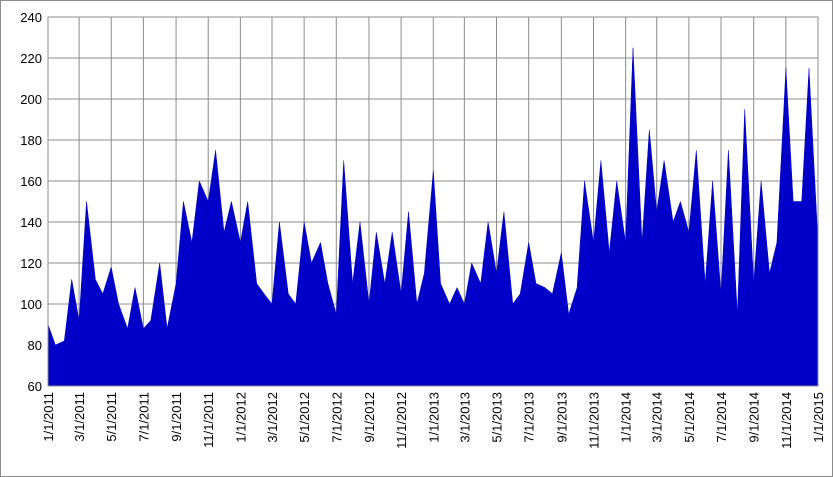 This screenshot has height=477, width=833. Describe the element at coordinates (786, 420) in the screenshot. I see `x-tick-label: 11/1/2014` at that location.